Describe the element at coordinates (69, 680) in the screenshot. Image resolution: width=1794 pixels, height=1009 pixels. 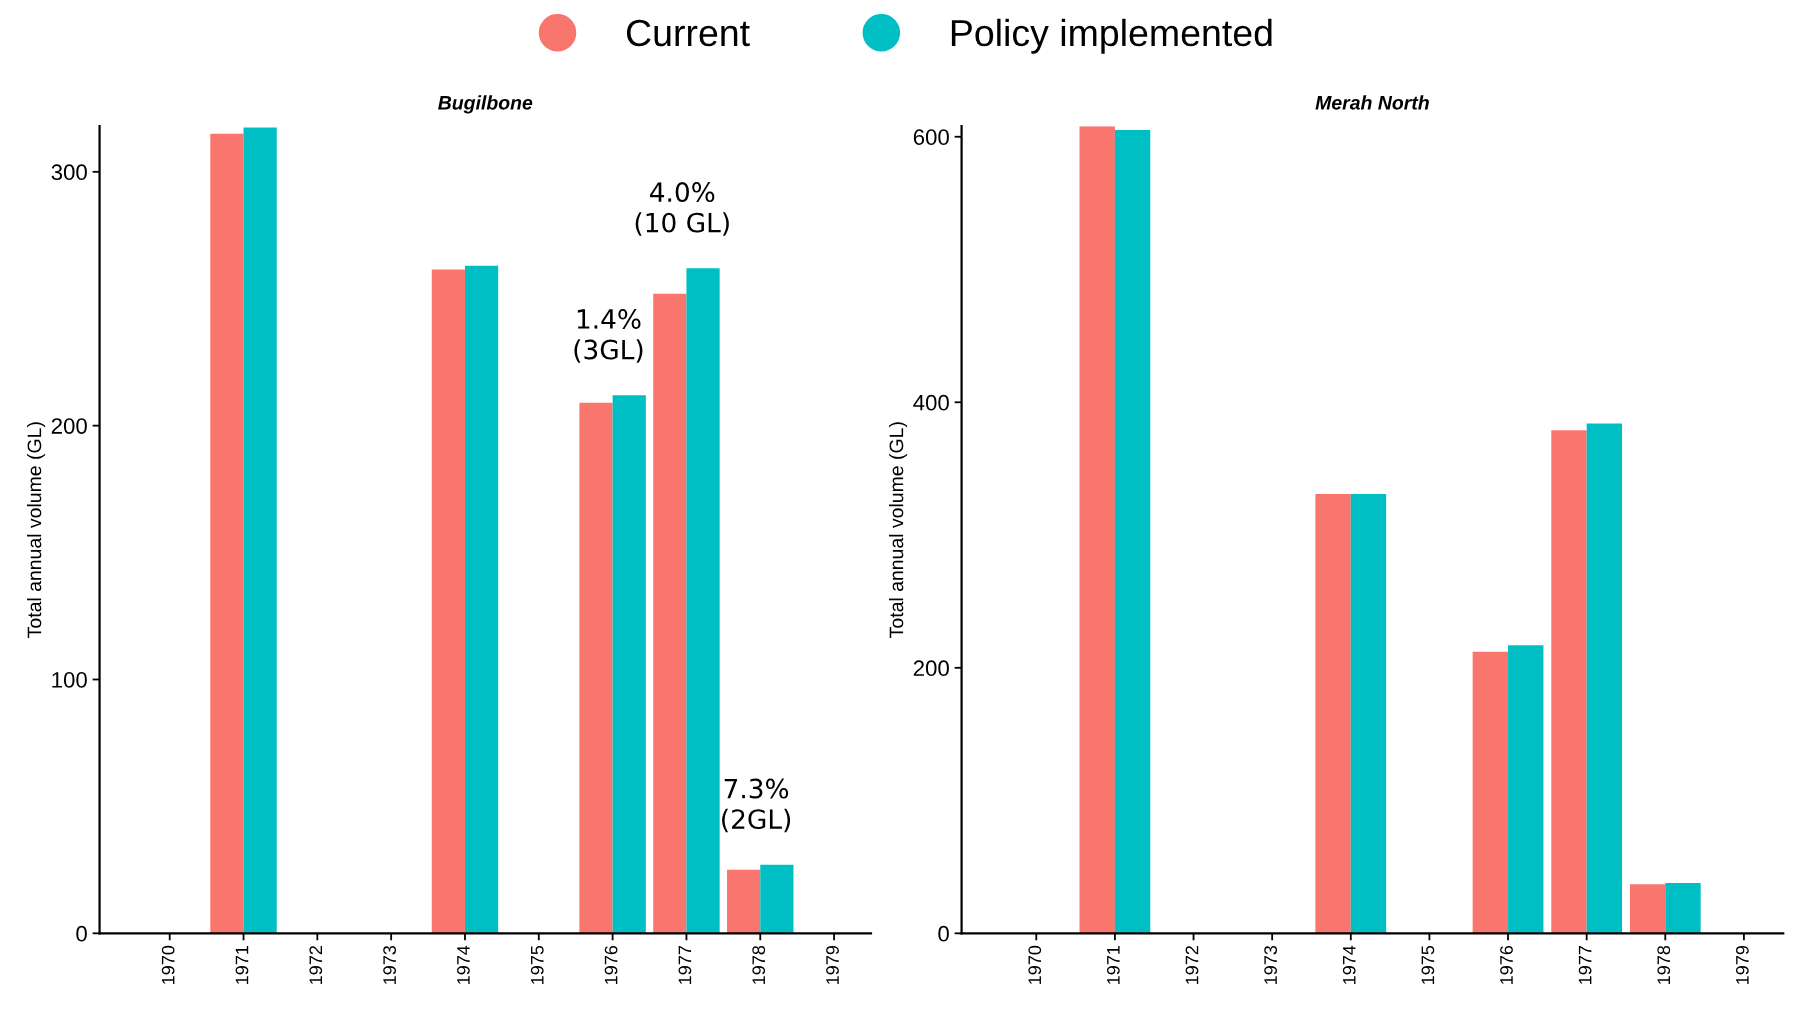
I see `y-tick-label: 100` at that location.